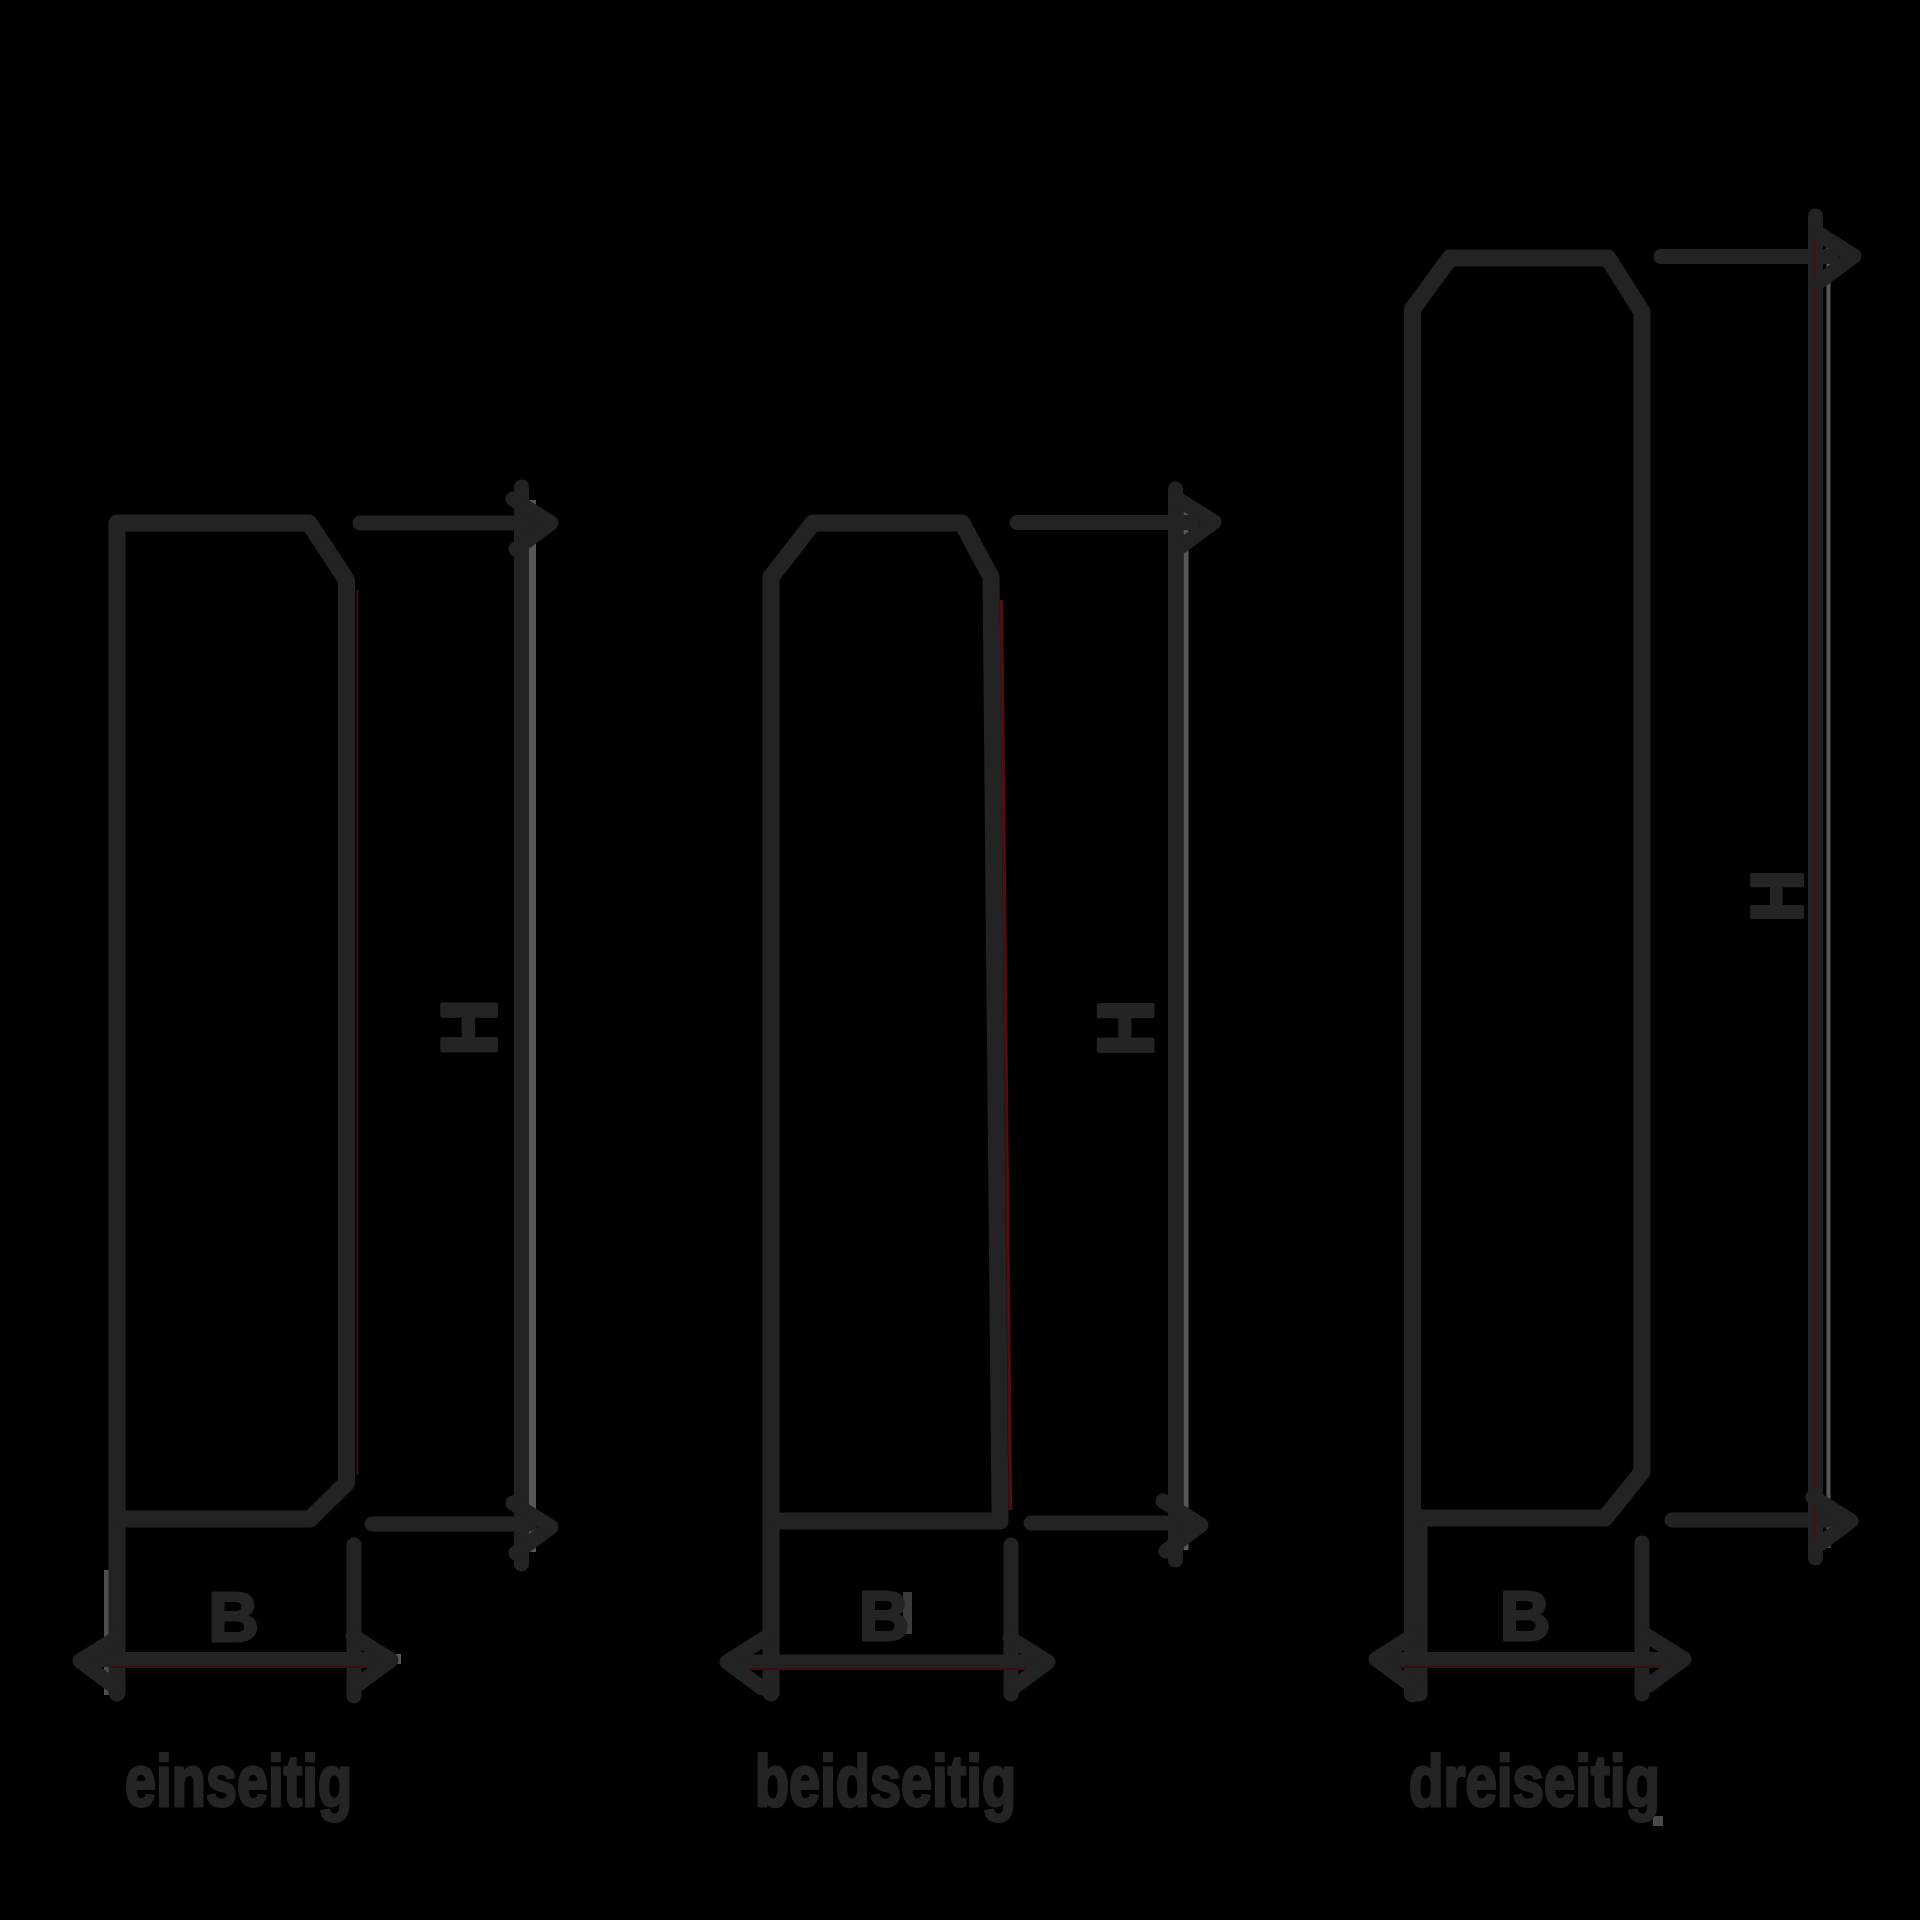  I want to click on svg-text: einseitig, so click(238, 1782).